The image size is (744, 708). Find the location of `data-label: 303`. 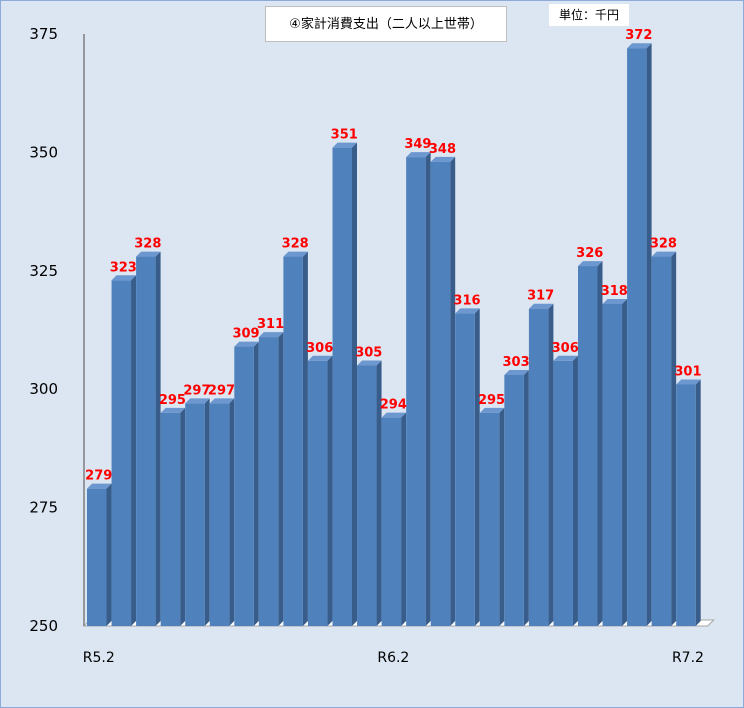

data-label: 303 is located at coordinates (516, 362).